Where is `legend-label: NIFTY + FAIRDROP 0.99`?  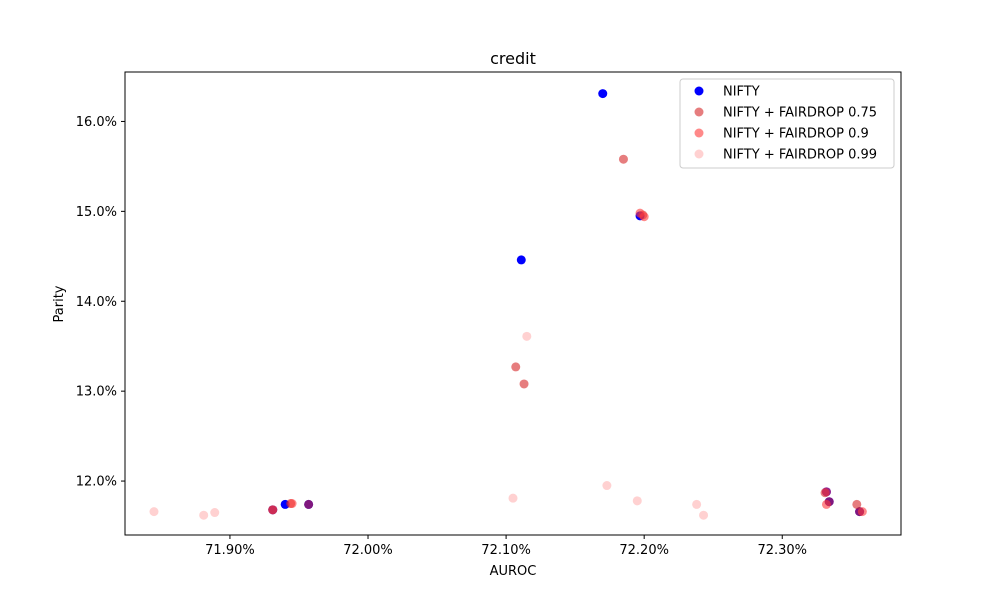
legend-label: NIFTY + FAIRDROP 0.99 is located at coordinates (800, 155).